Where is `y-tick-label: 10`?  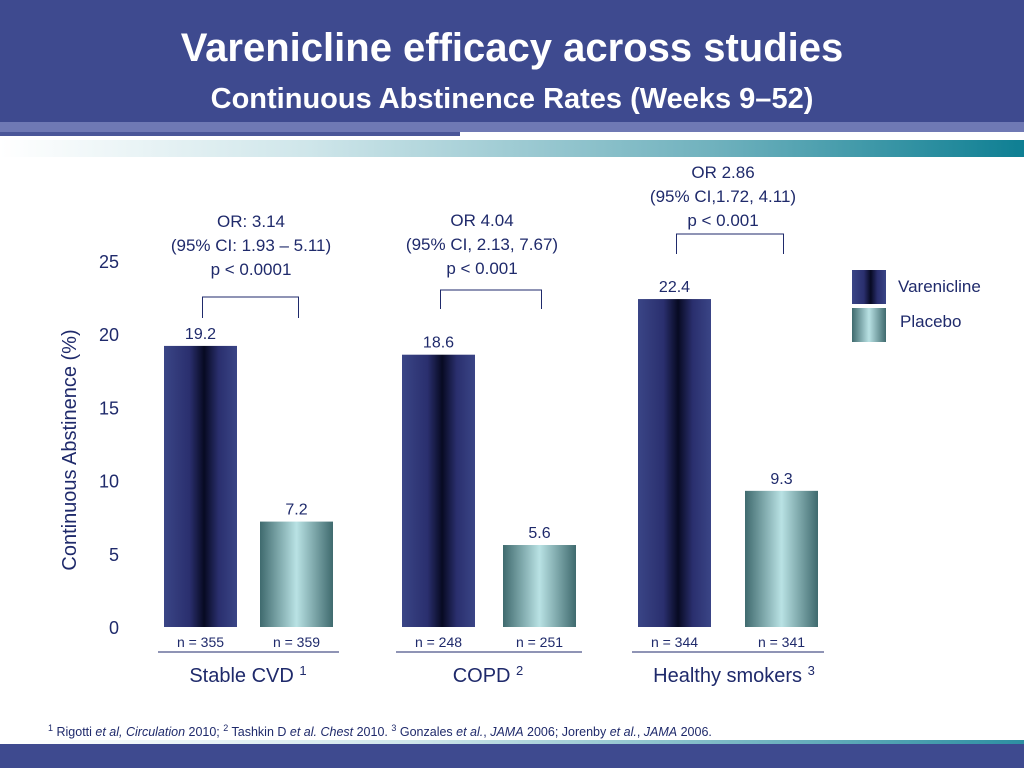
y-tick-label: 10 is located at coordinates (109, 482).